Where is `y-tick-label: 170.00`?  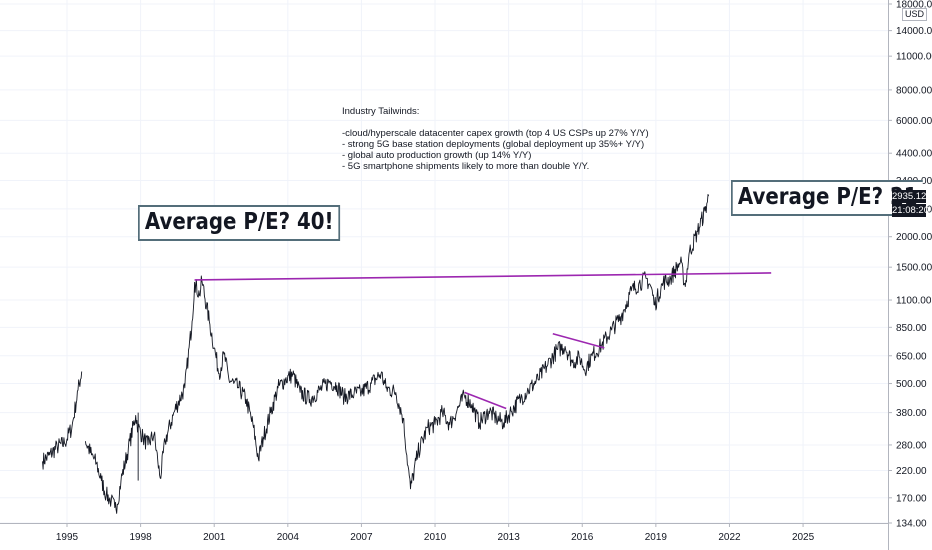
y-tick-label: 170.00 is located at coordinates (911, 498).